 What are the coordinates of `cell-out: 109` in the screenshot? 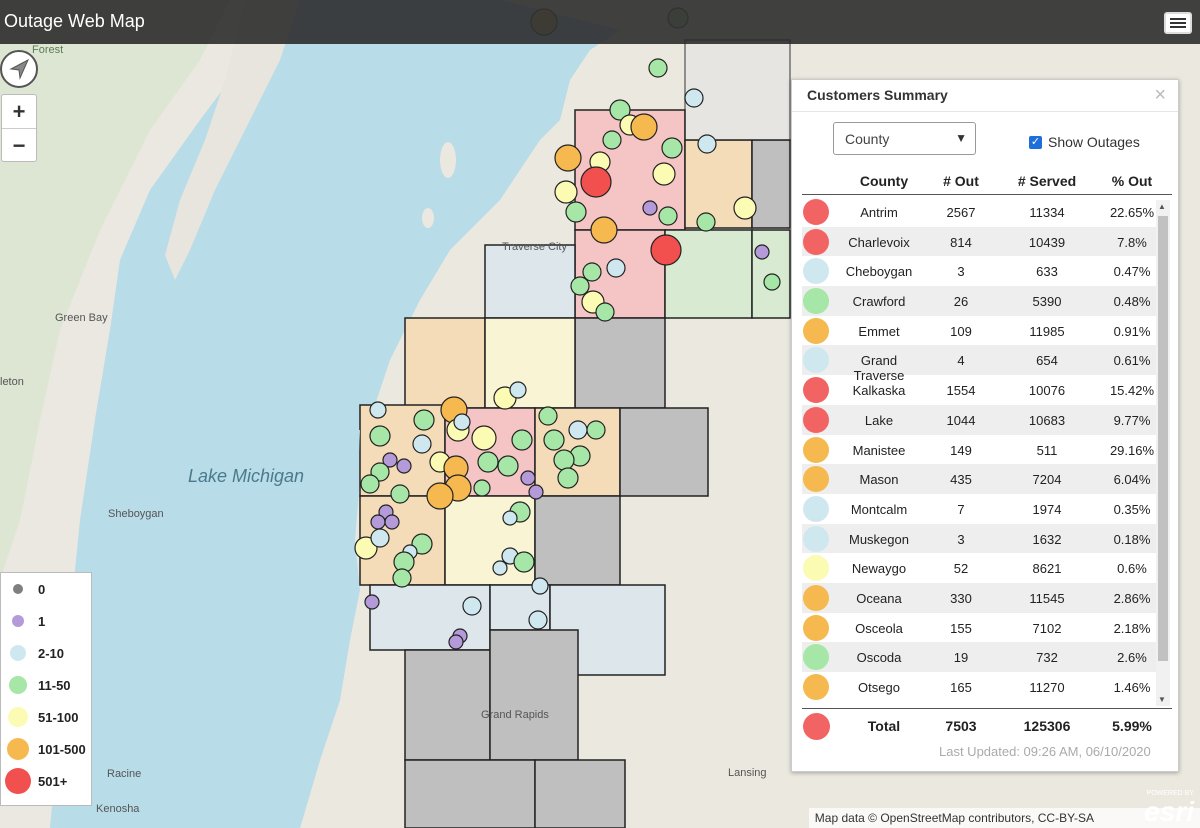 It's located at (961, 331).